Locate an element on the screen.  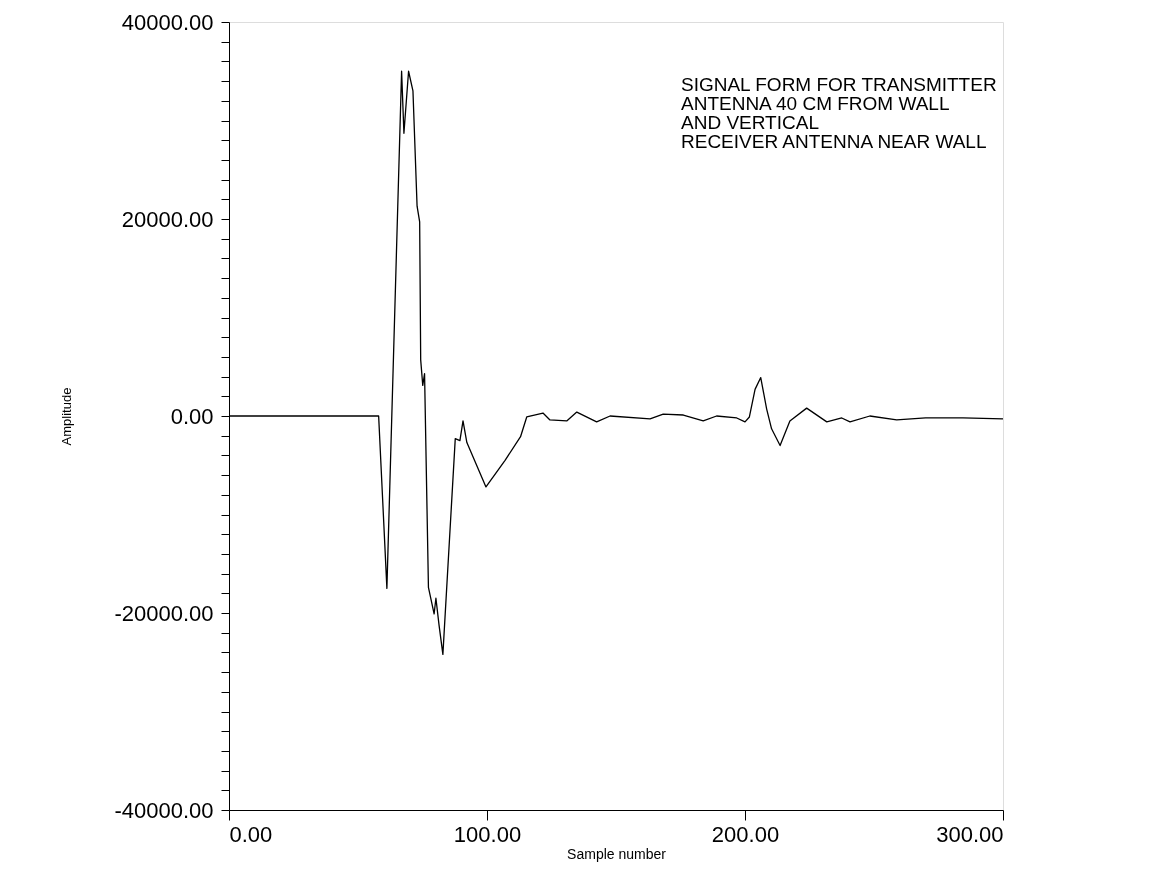
x-tick-label: 300.00 is located at coordinates (970, 834).